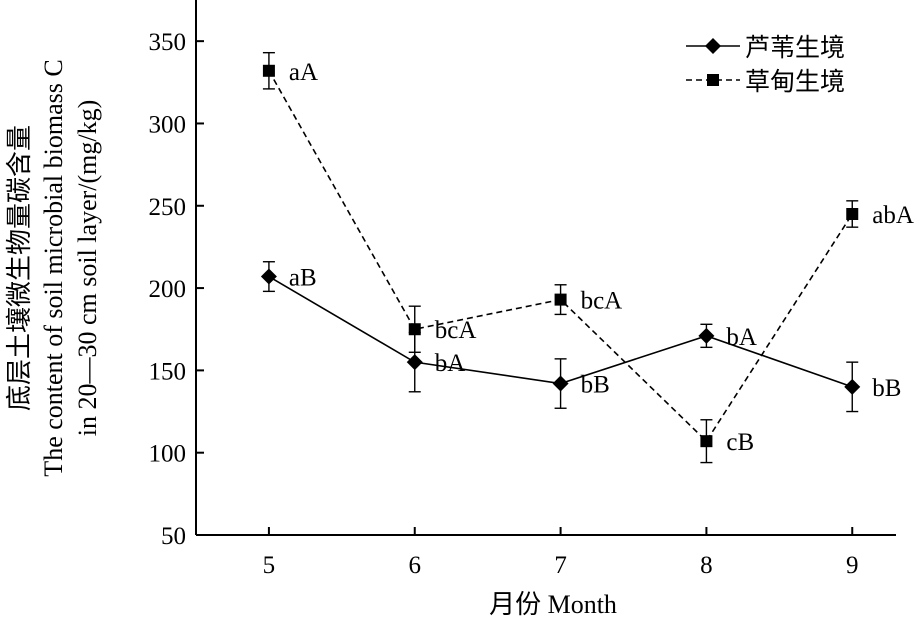 This screenshot has width=923, height=621. I want to click on x-ticks: 5 6 7 8 9, so click(561, 553).